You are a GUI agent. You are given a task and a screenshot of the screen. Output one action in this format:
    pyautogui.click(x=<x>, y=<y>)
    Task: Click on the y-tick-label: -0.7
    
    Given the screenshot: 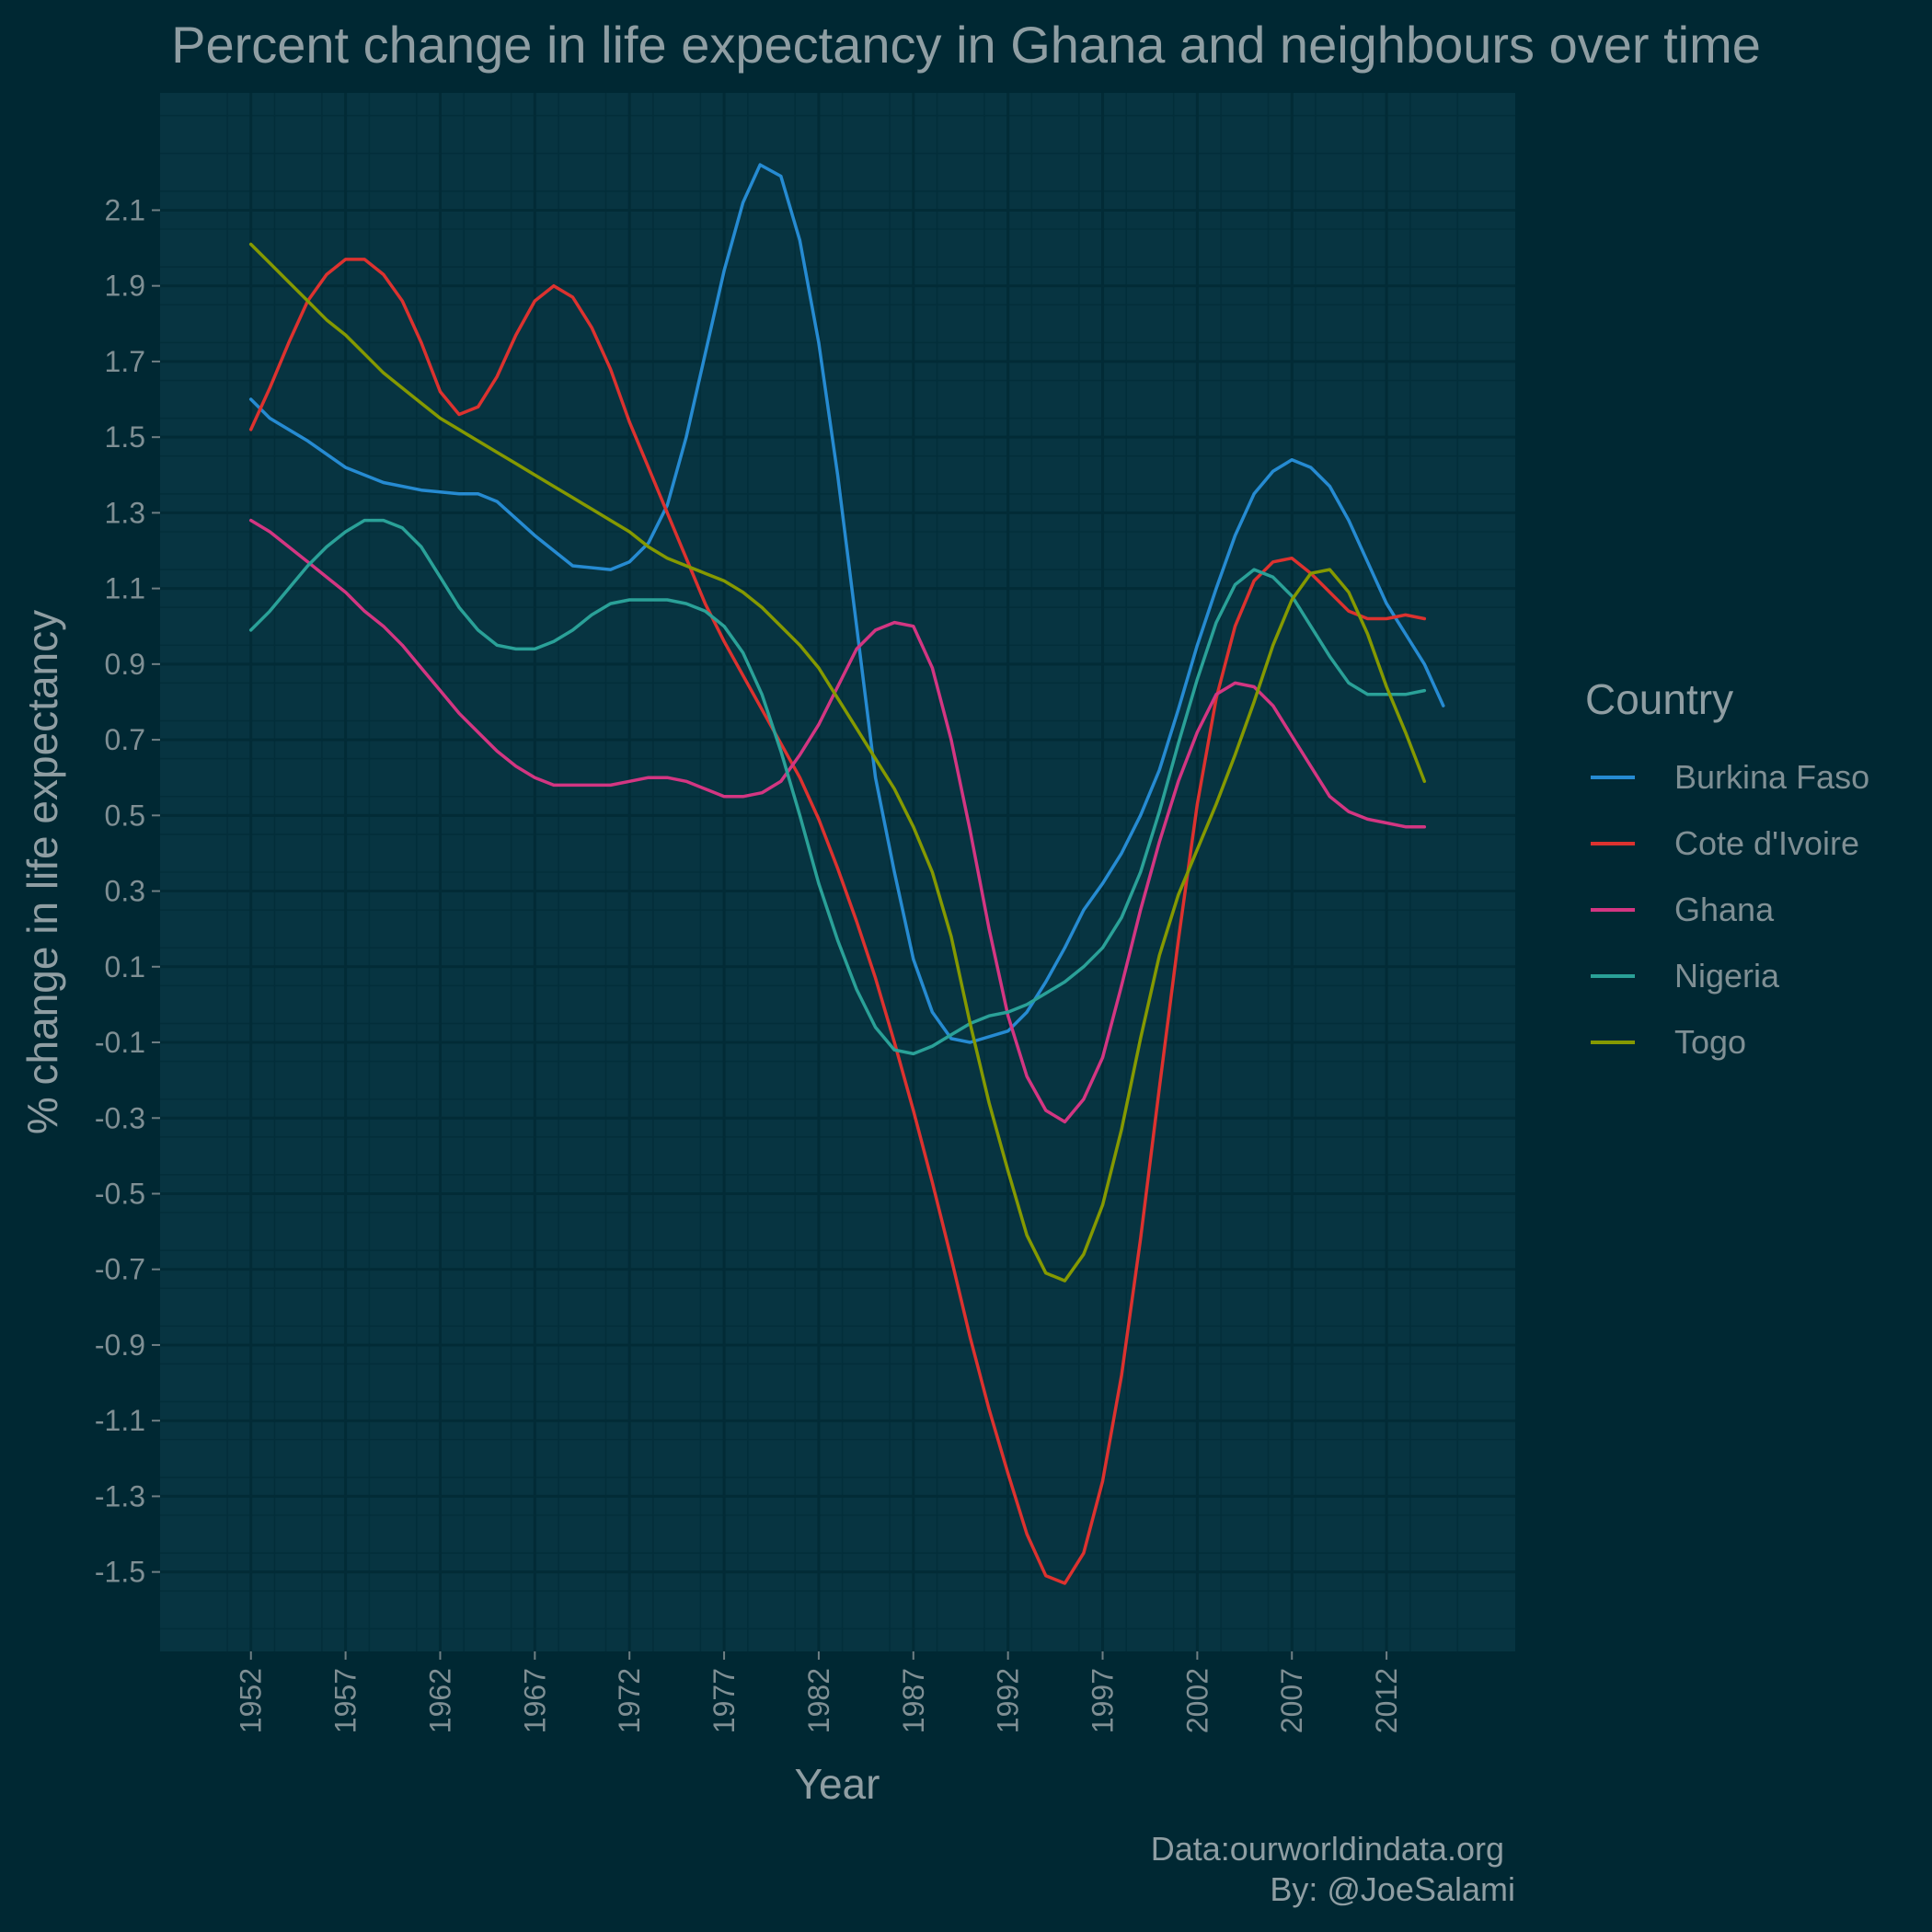 What is the action you would take?
    pyautogui.click(x=120, y=1269)
    